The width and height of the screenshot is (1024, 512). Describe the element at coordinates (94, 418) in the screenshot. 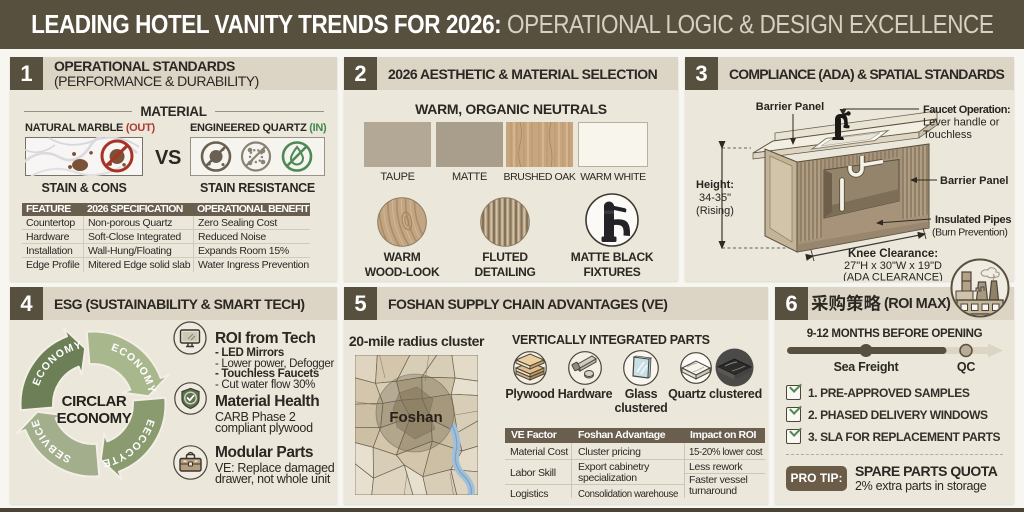

I see `svg-text: ECONOMY` at that location.